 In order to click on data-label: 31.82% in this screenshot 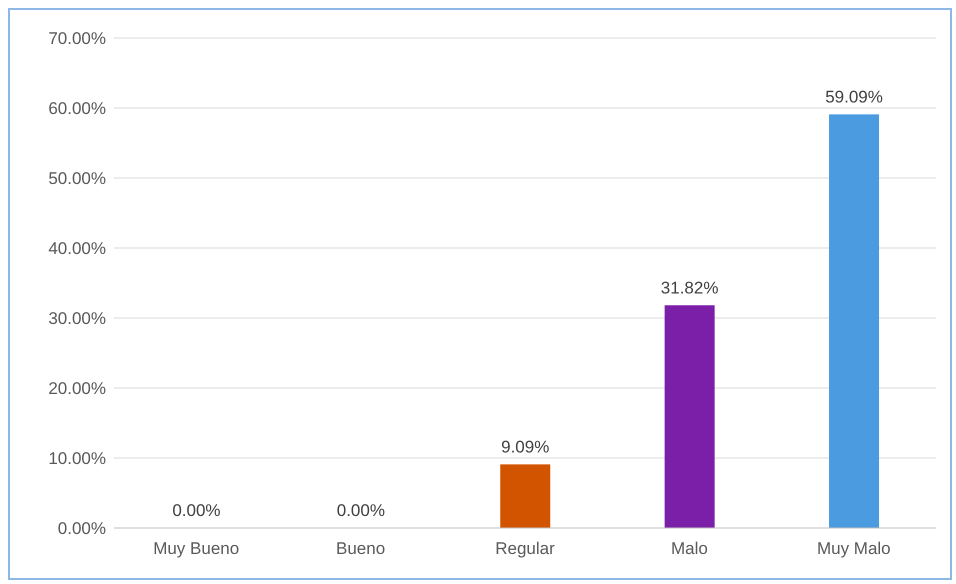, I will do `click(689, 288)`.